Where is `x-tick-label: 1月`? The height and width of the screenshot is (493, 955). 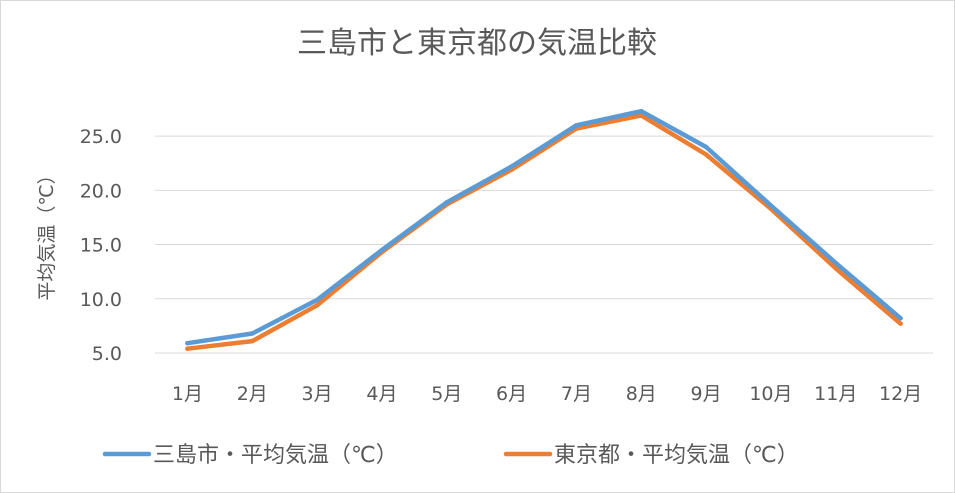 x-tick-label: 1月 is located at coordinates (187, 394).